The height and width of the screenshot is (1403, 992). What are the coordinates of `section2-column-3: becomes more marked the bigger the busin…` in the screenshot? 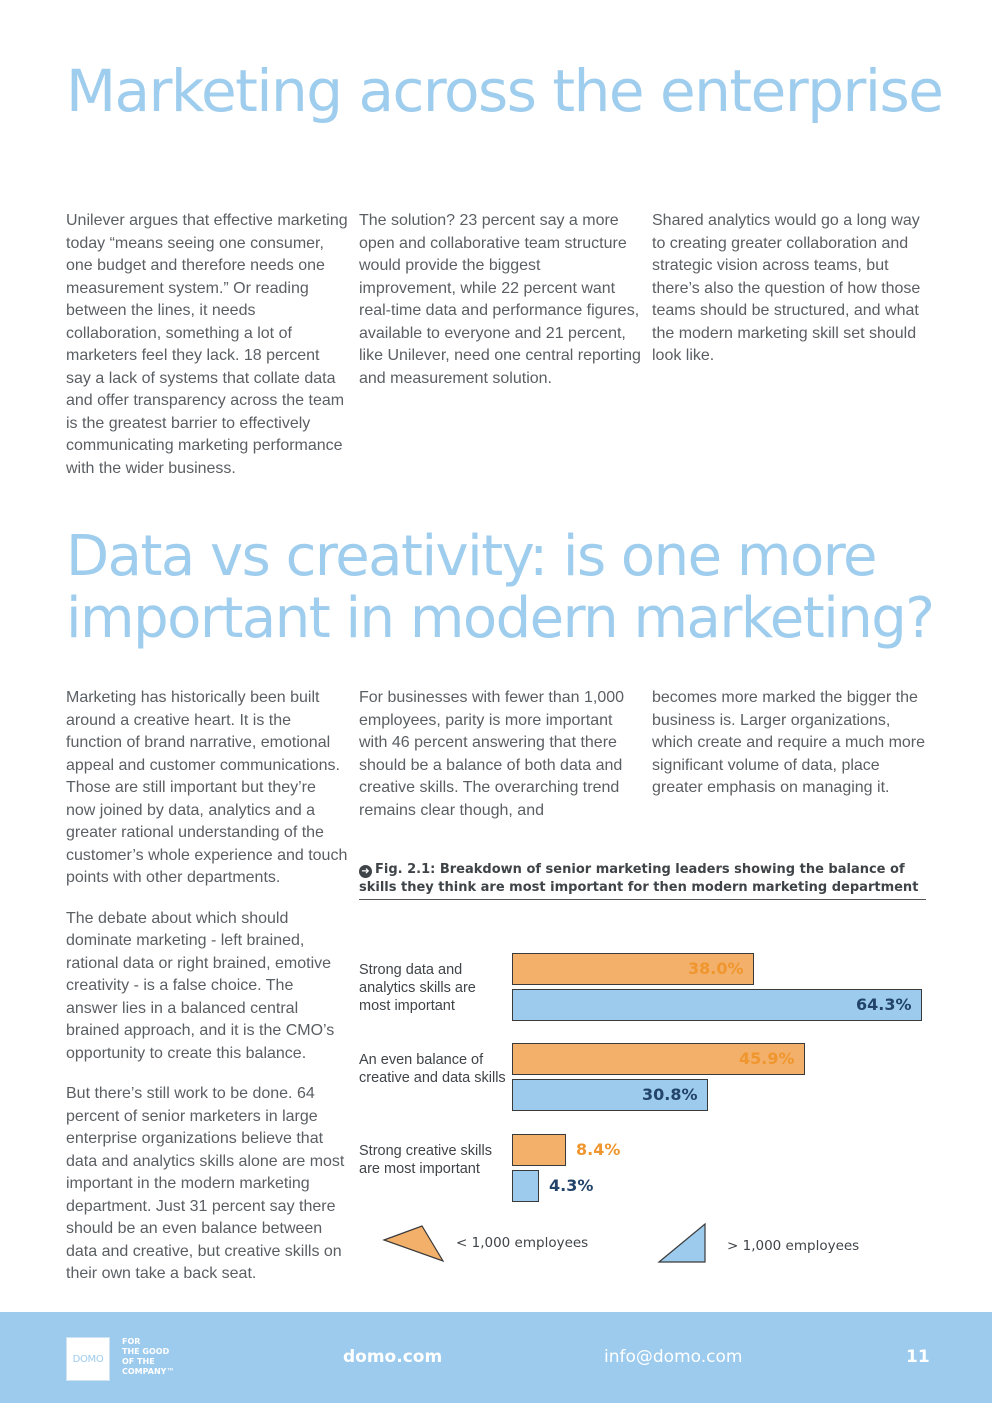 It's located at (793, 752).